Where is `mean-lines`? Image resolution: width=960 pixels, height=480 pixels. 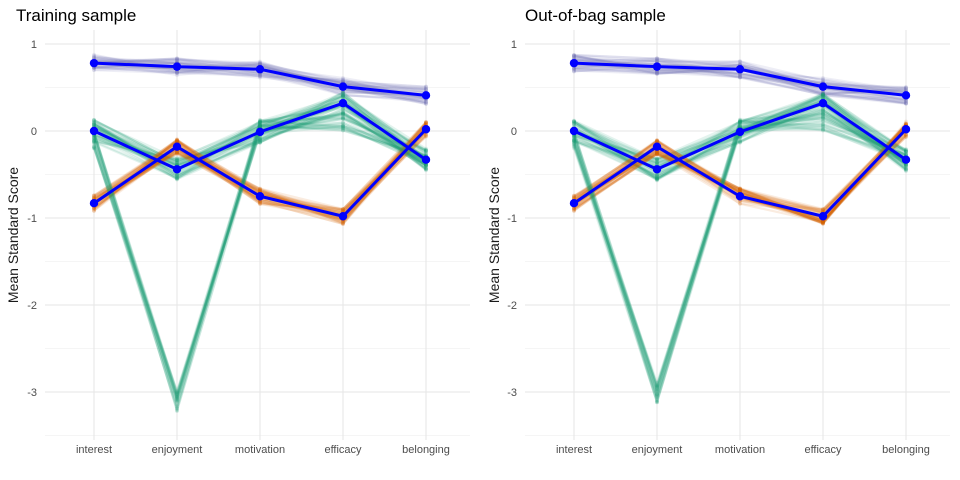 mean-lines is located at coordinates (260, 139).